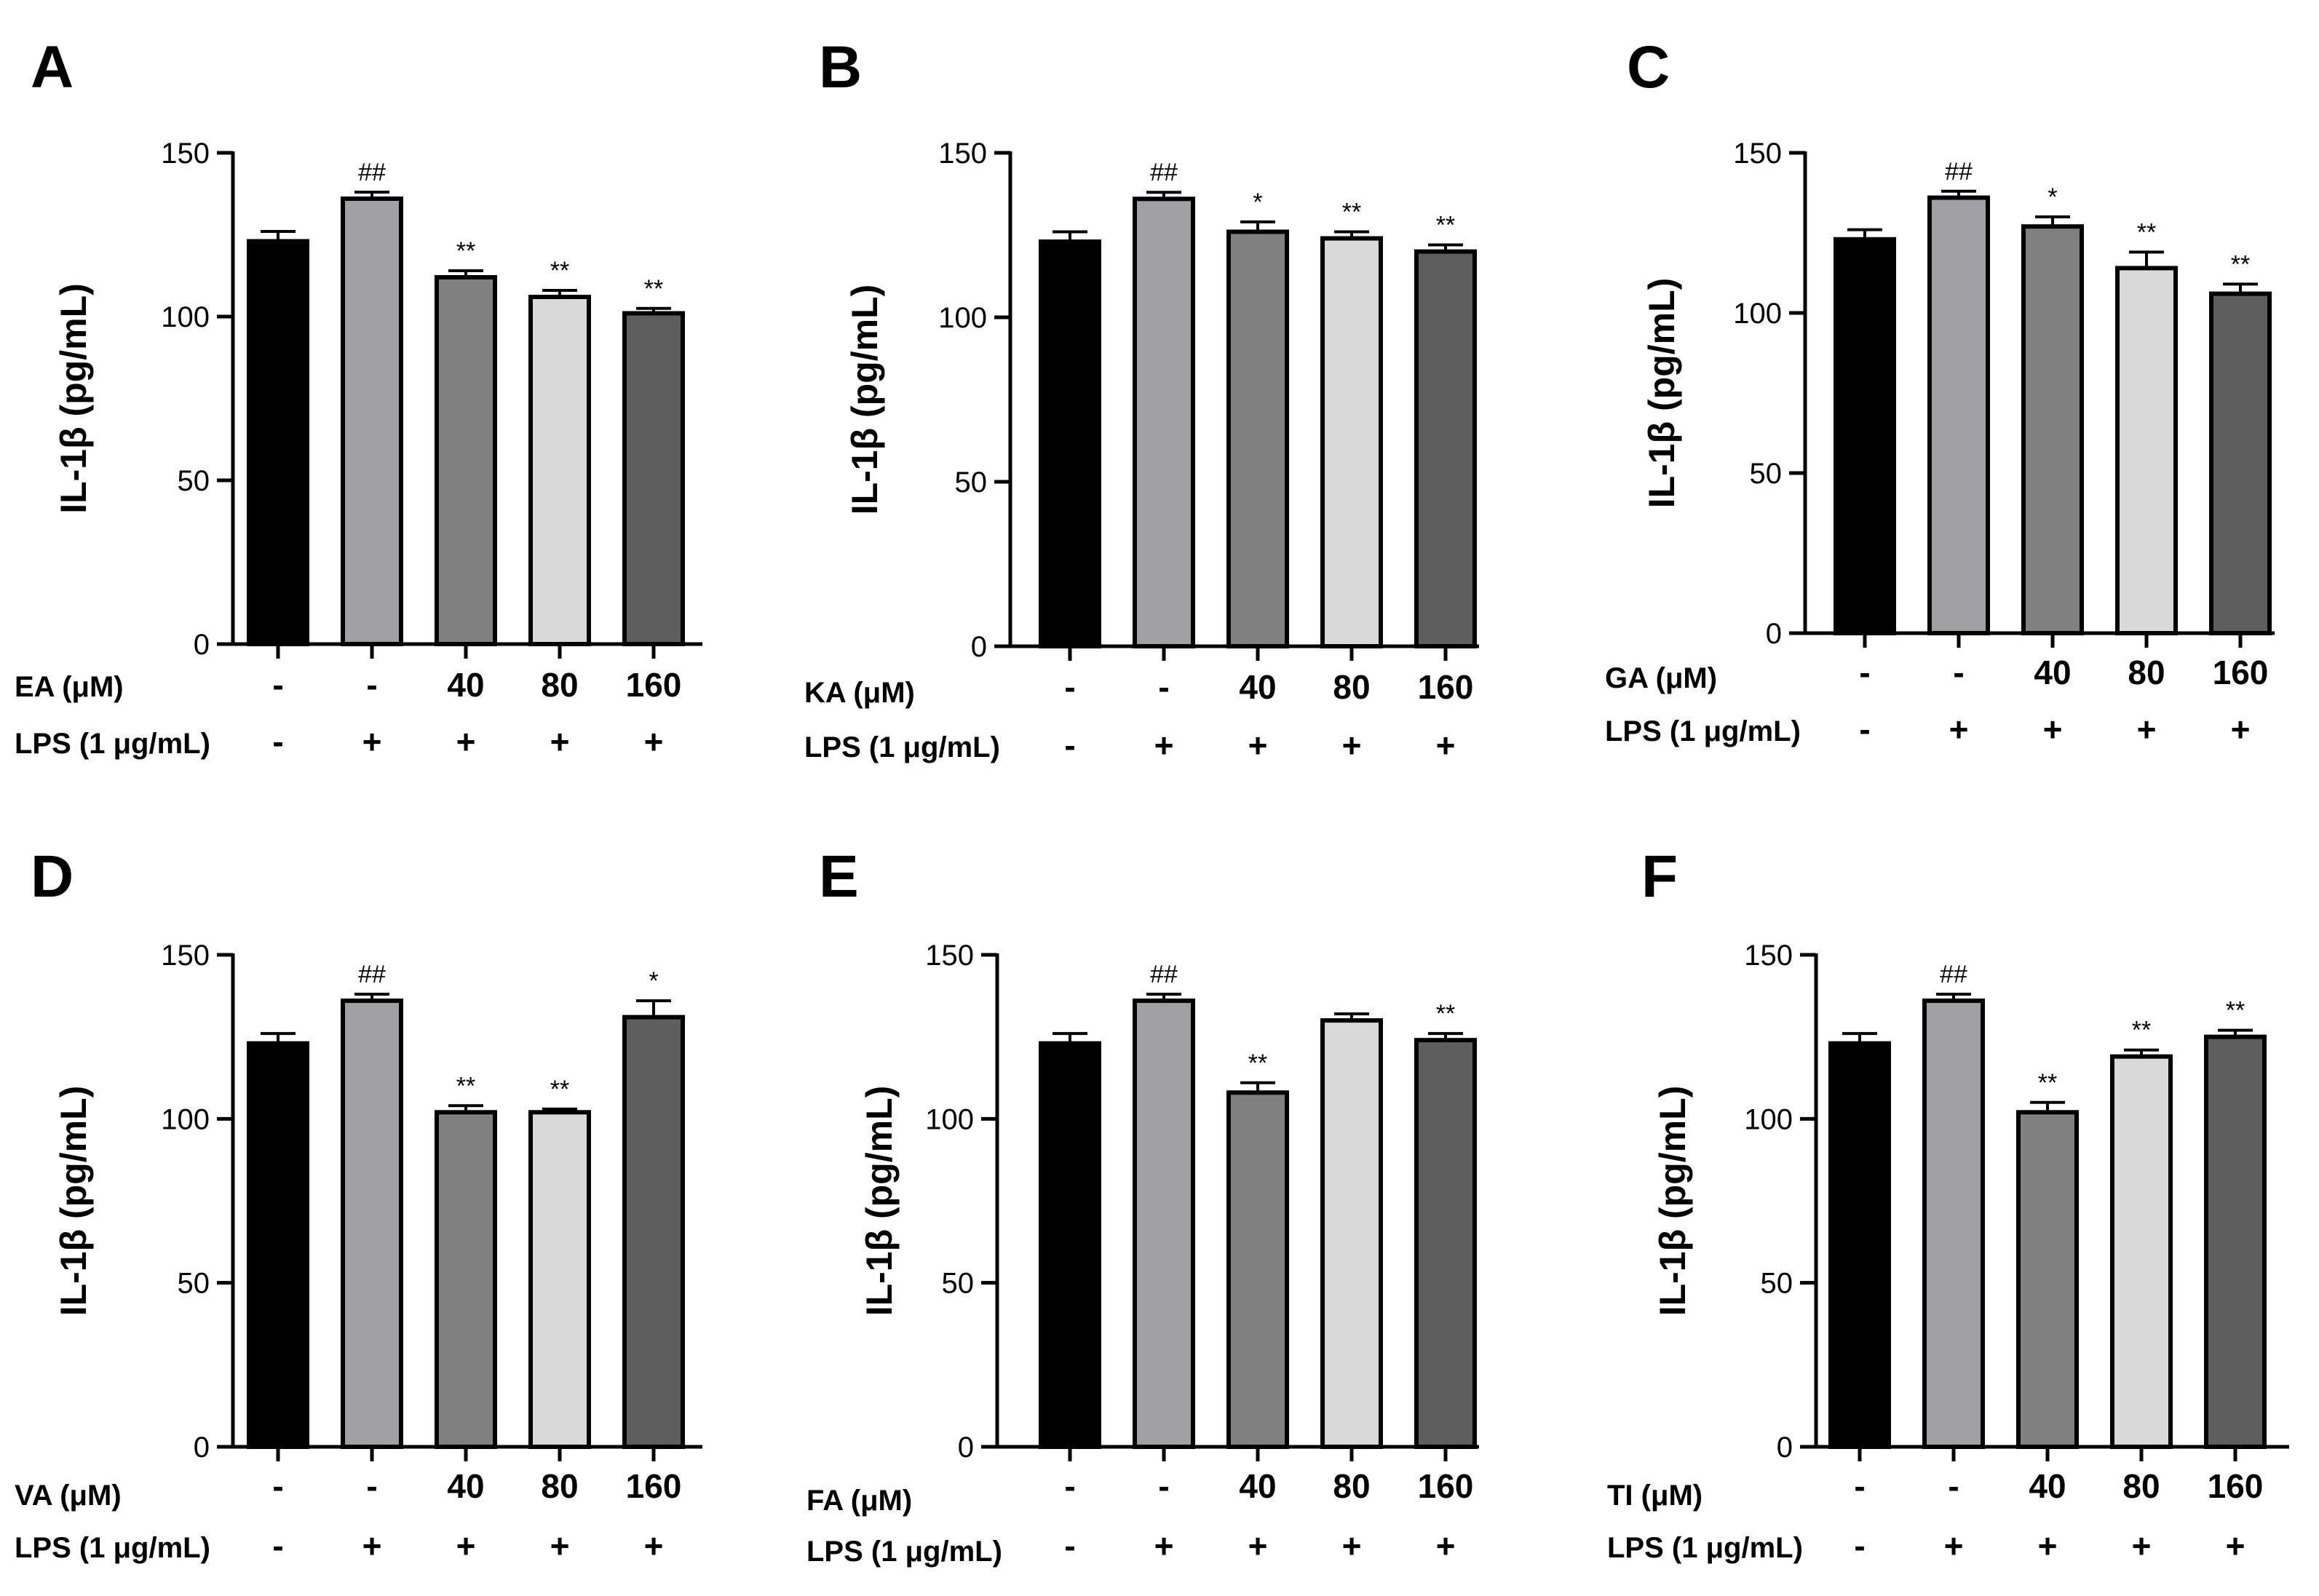 This screenshot has height=1596, width=2319. What do you see at coordinates (859, 1501) in the screenshot?
I see `treatment-row-label: FA (μM)` at bounding box center [859, 1501].